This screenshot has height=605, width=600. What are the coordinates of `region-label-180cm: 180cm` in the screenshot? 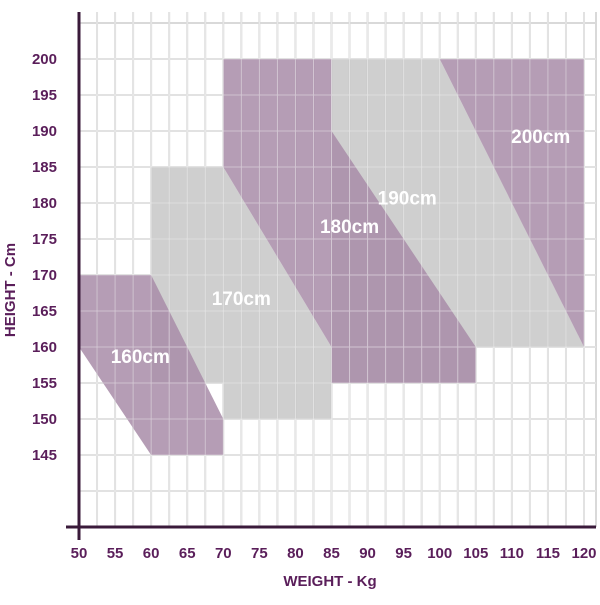 It's located at (349, 227).